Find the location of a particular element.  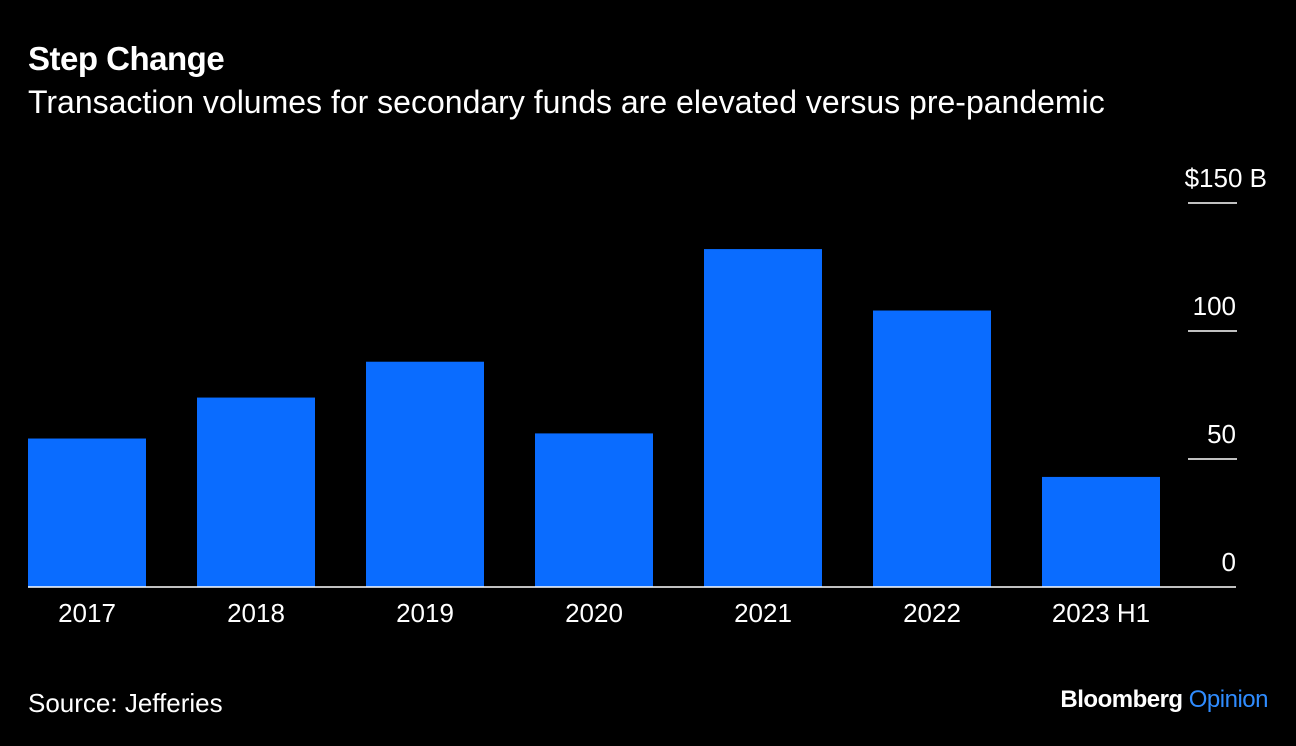

bar-2021 is located at coordinates (763, 418).